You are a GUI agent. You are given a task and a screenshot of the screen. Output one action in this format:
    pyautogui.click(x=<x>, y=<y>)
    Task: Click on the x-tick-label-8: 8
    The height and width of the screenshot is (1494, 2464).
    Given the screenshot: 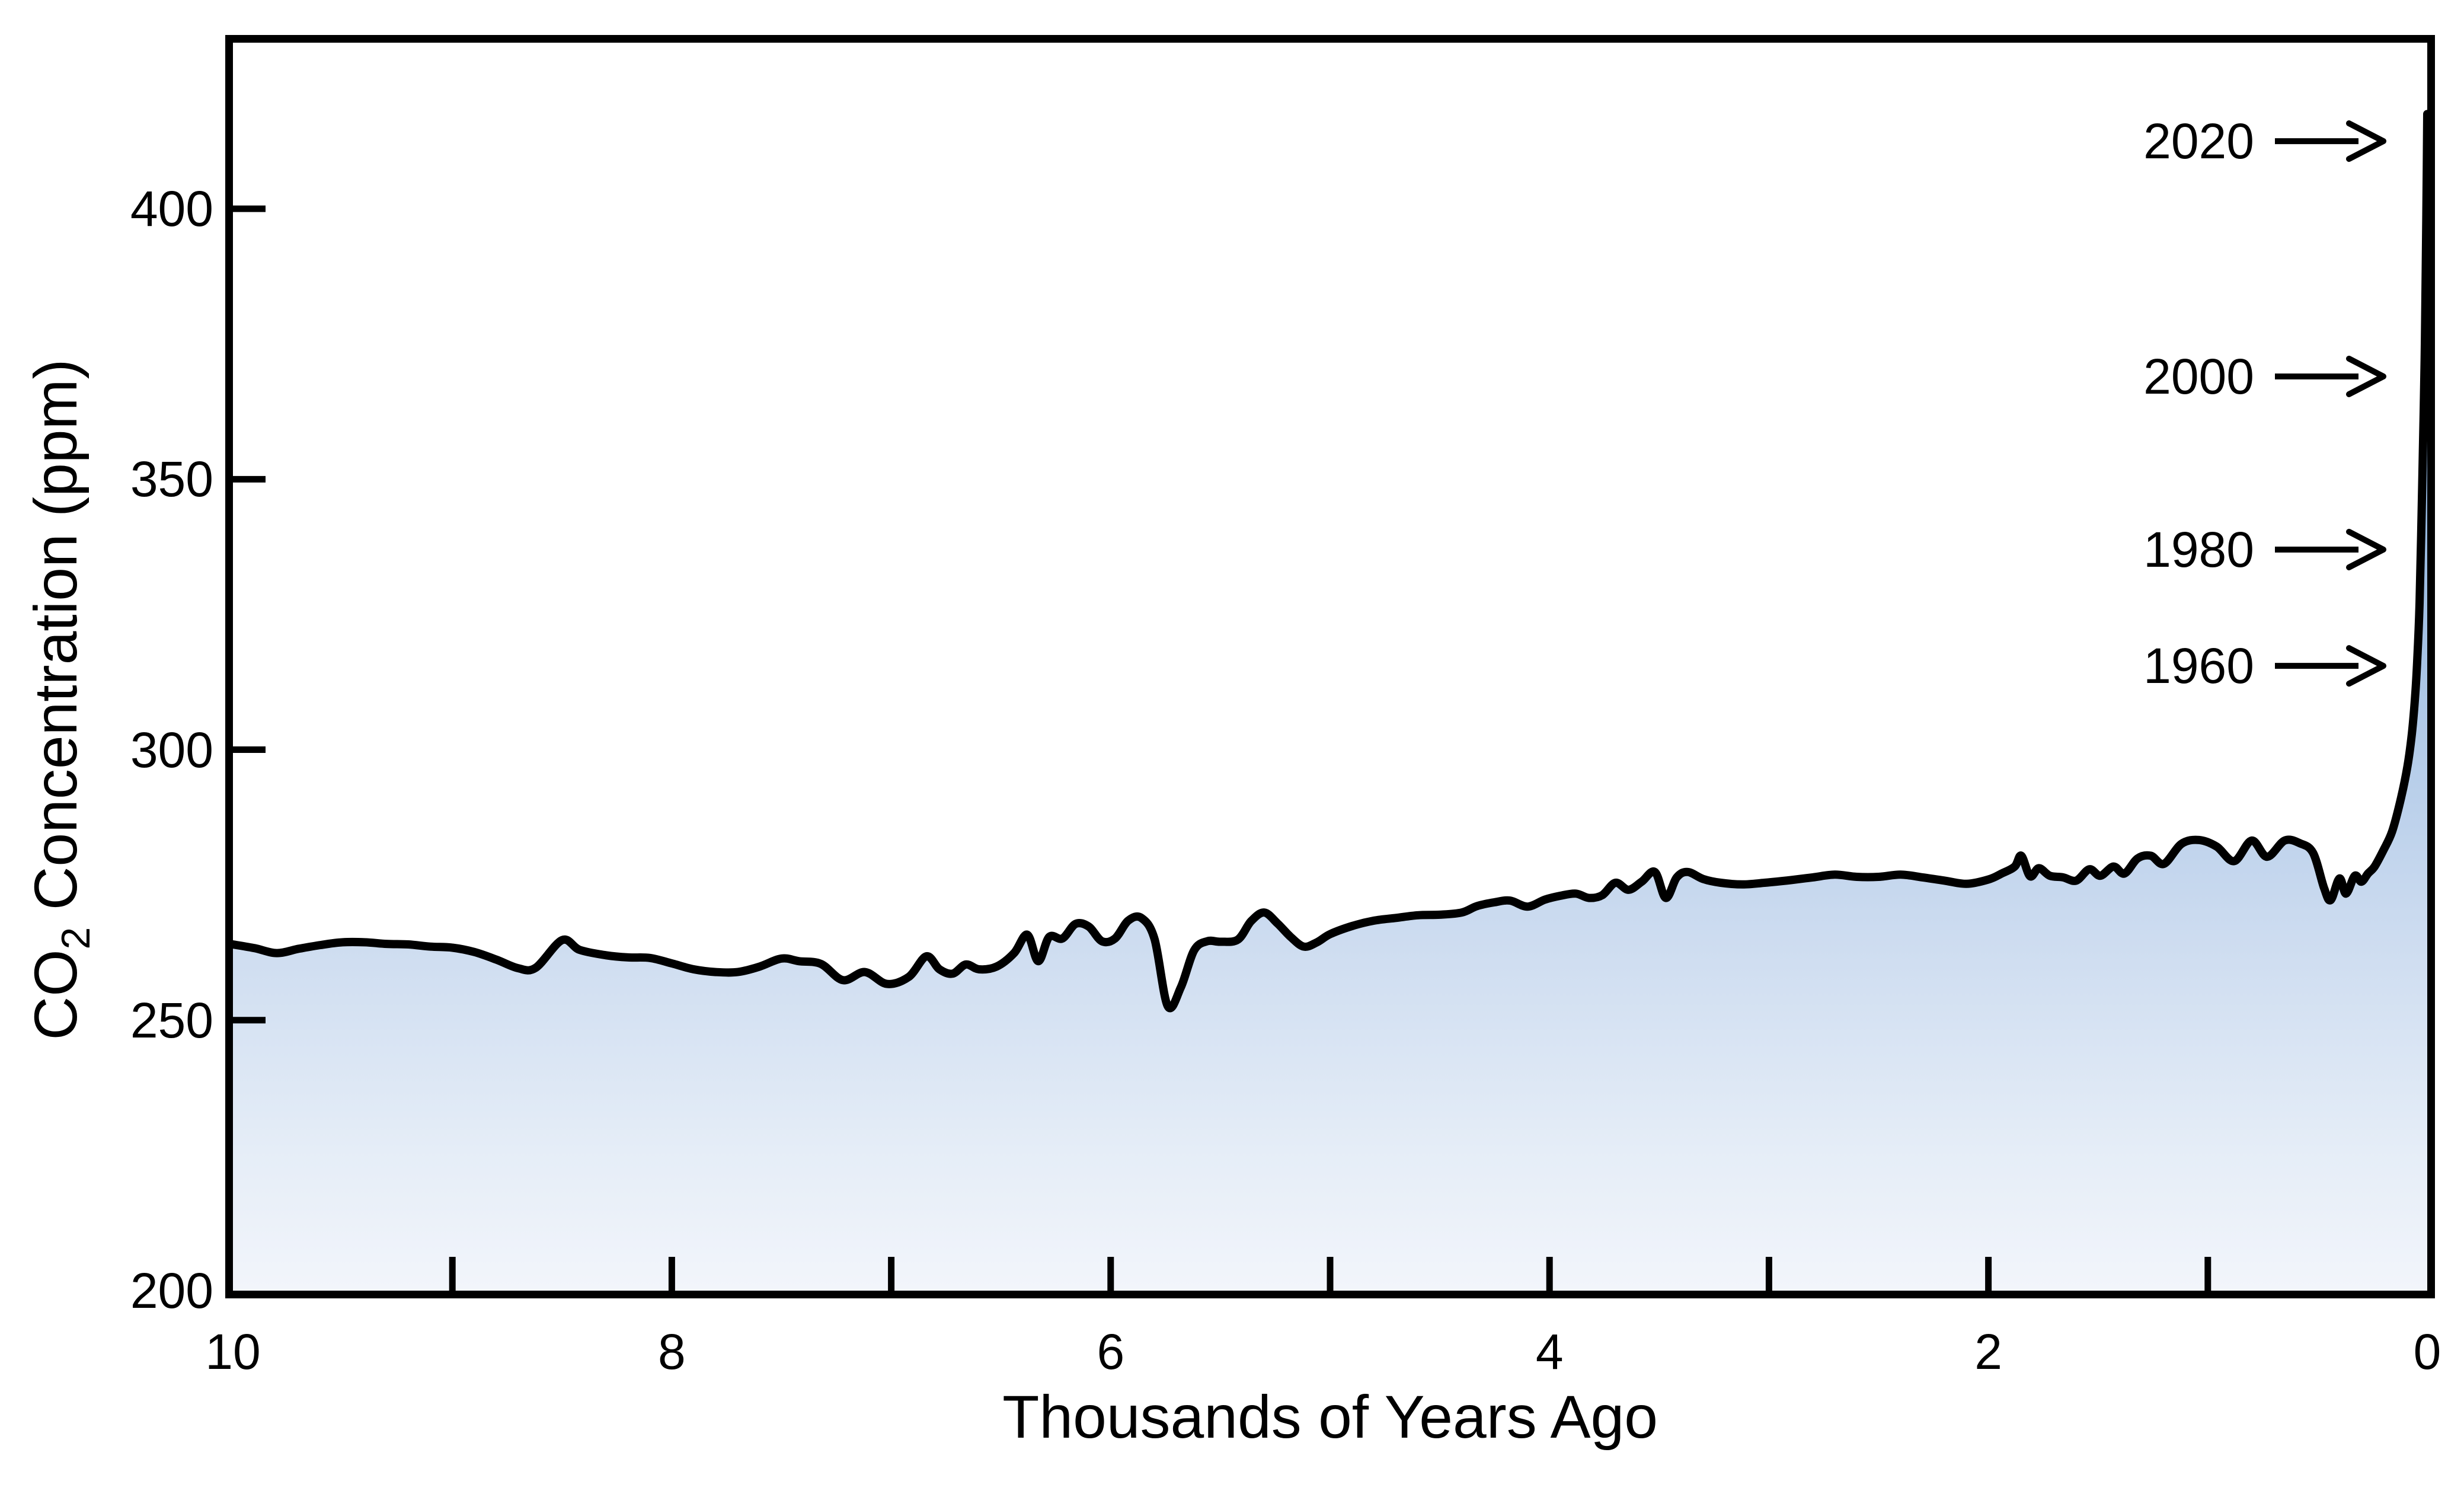 What is the action you would take?
    pyautogui.click(x=672, y=1352)
    